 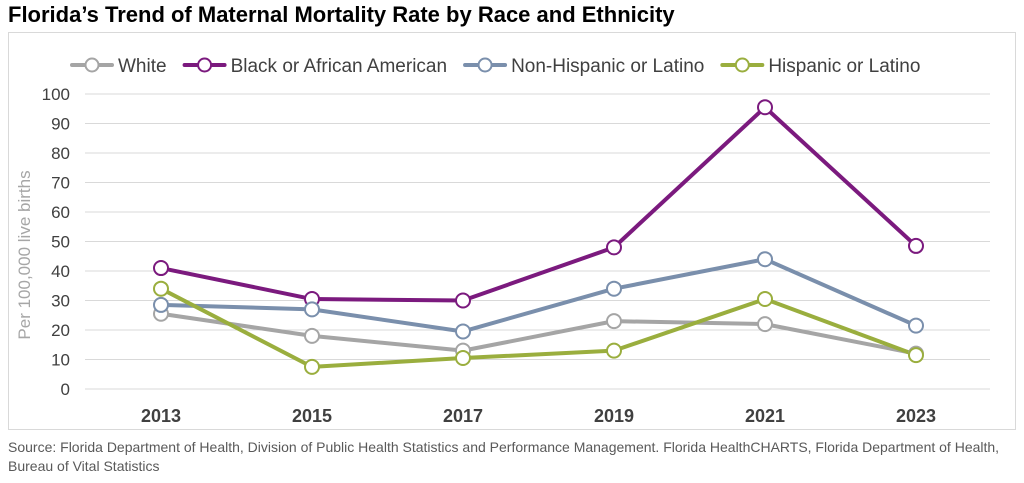 I want to click on x-tick-label: 2019, so click(x=614, y=416).